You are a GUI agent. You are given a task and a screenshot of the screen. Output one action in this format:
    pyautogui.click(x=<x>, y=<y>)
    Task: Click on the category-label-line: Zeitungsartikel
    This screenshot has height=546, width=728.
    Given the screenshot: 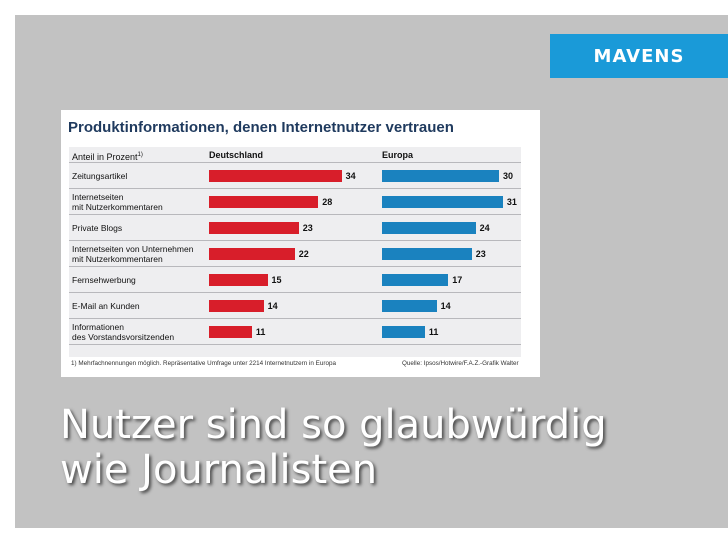 What is the action you would take?
    pyautogui.click(x=100, y=176)
    